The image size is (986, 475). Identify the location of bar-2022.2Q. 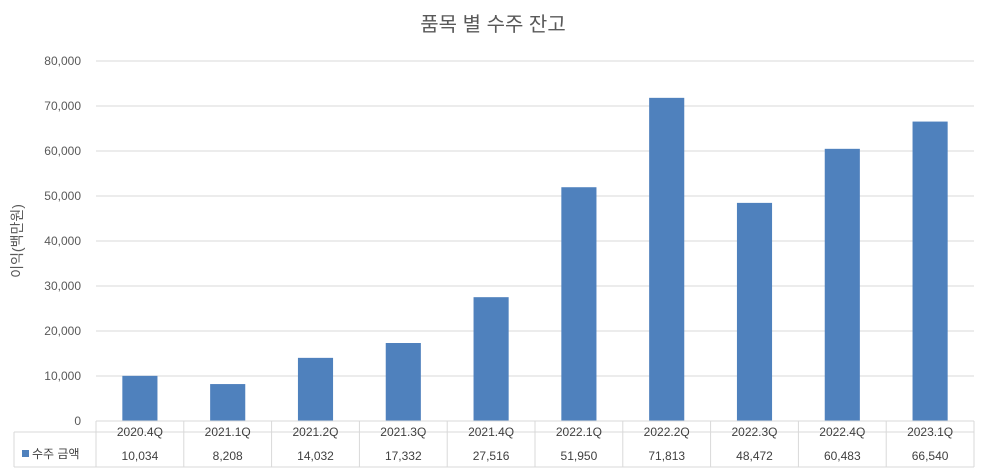
(667, 259).